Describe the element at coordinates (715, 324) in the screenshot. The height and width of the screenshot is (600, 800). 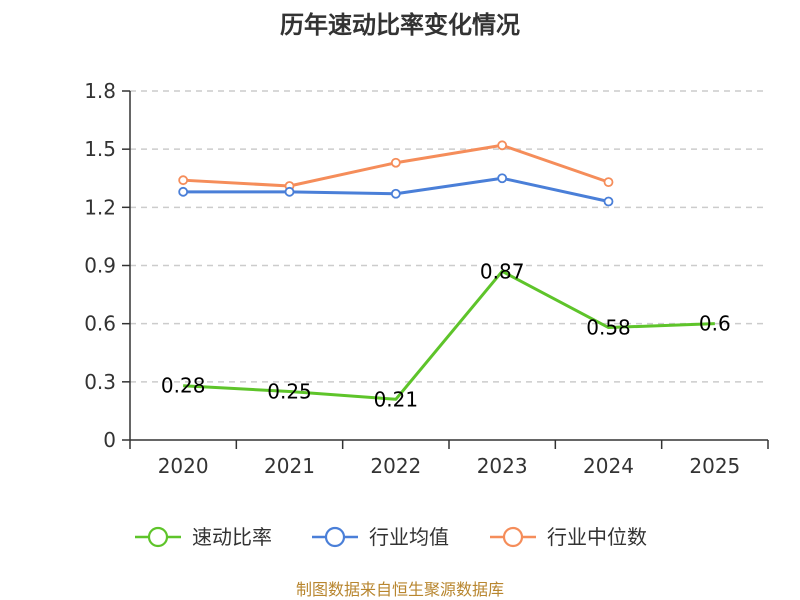
I see `data-label: 0.6` at that location.